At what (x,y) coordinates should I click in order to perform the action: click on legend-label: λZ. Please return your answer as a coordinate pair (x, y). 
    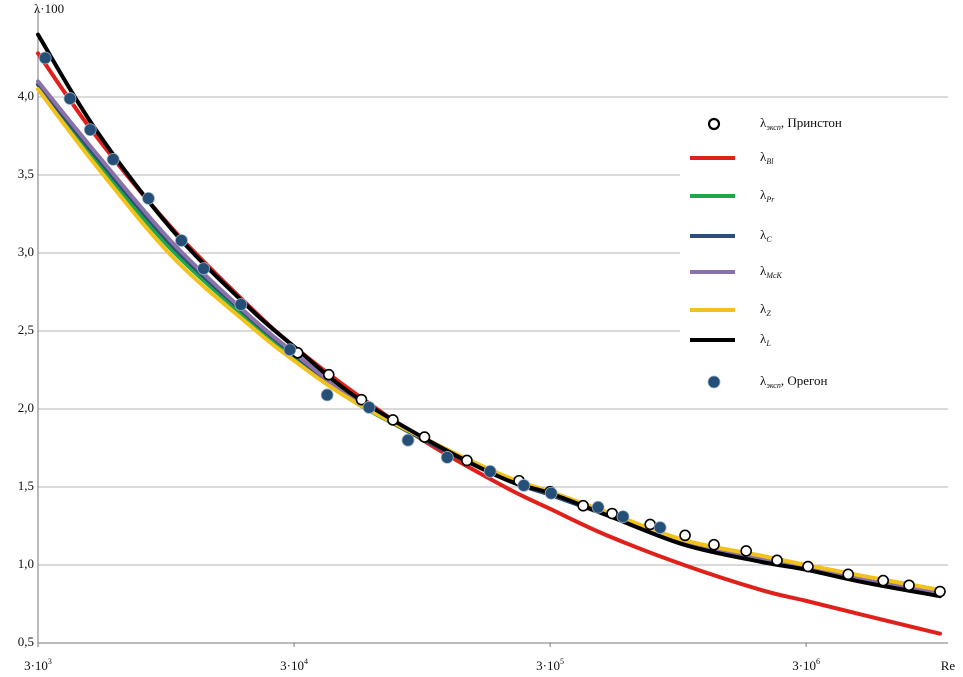
    Looking at the image, I should click on (765, 309).